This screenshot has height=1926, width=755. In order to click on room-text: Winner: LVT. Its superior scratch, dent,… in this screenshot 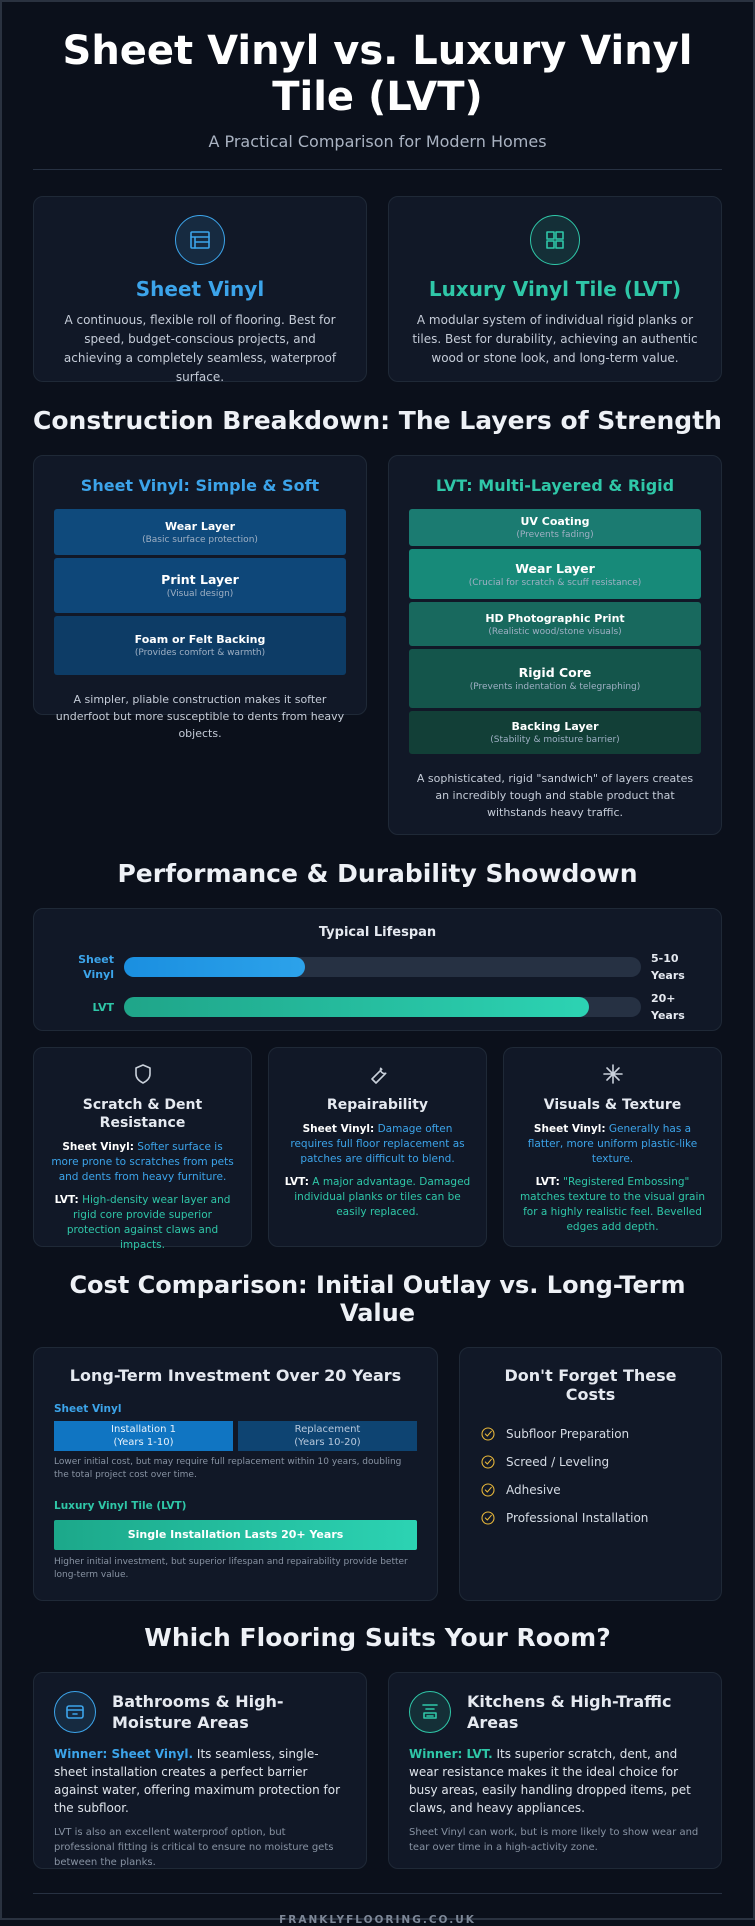, I will do `click(555, 1781)`.